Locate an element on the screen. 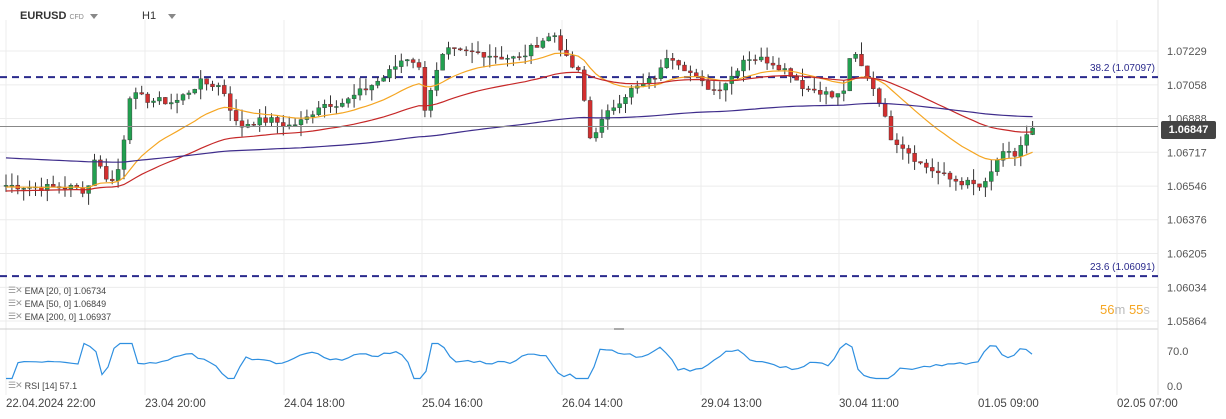 The image size is (1226, 419). ema200-line is located at coordinates (519, 132).